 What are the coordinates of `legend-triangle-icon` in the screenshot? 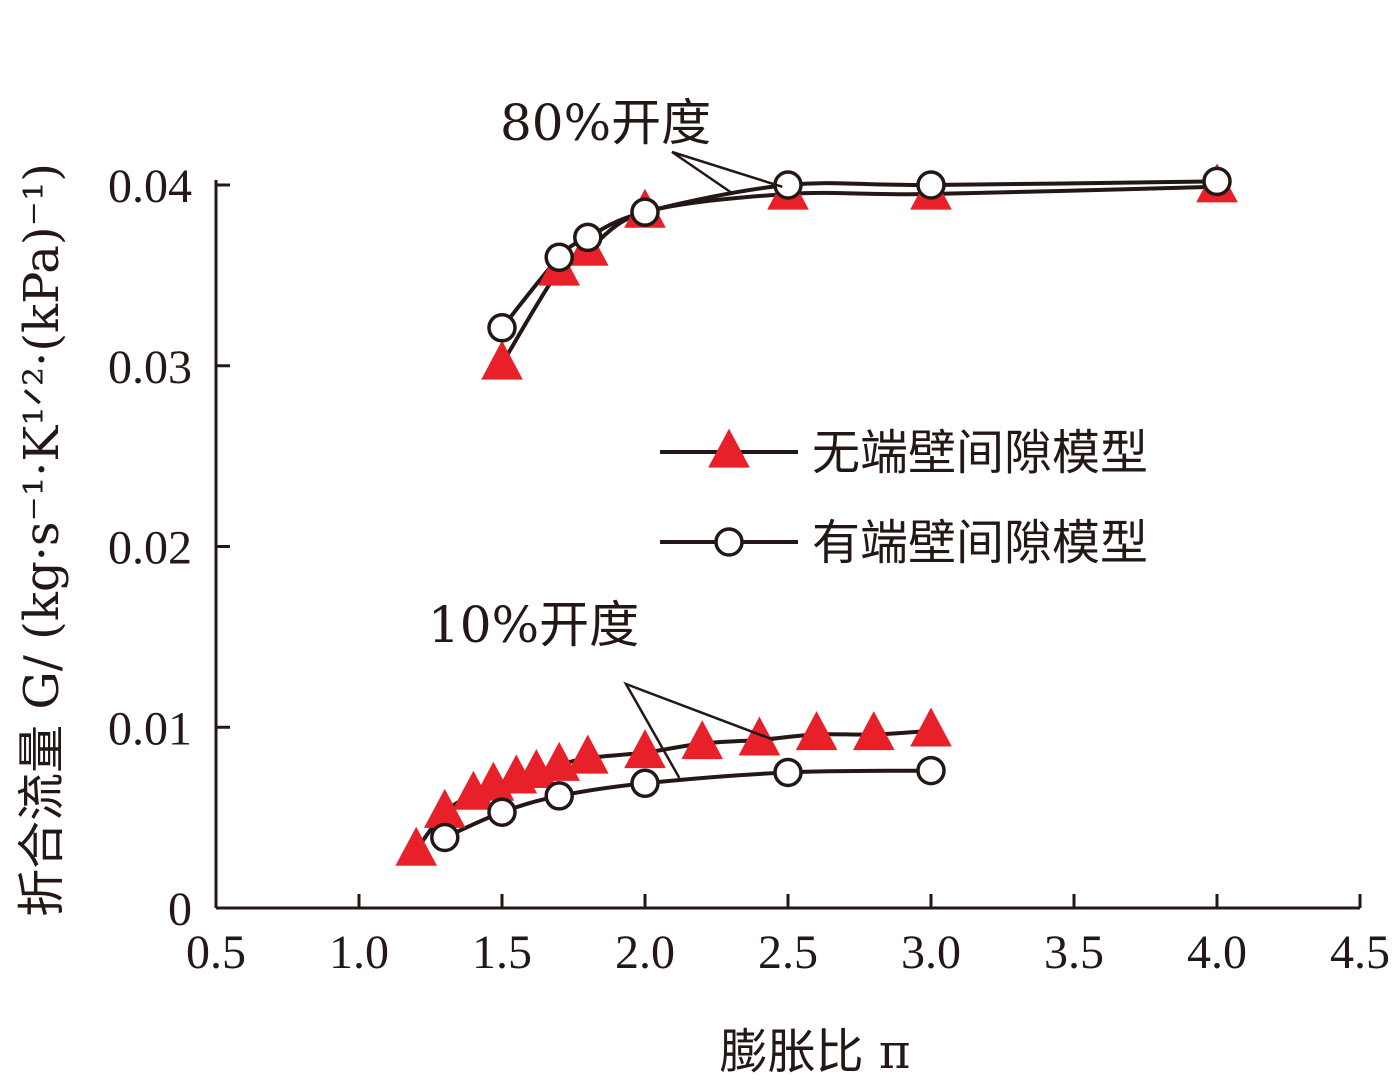 It's located at (729, 448).